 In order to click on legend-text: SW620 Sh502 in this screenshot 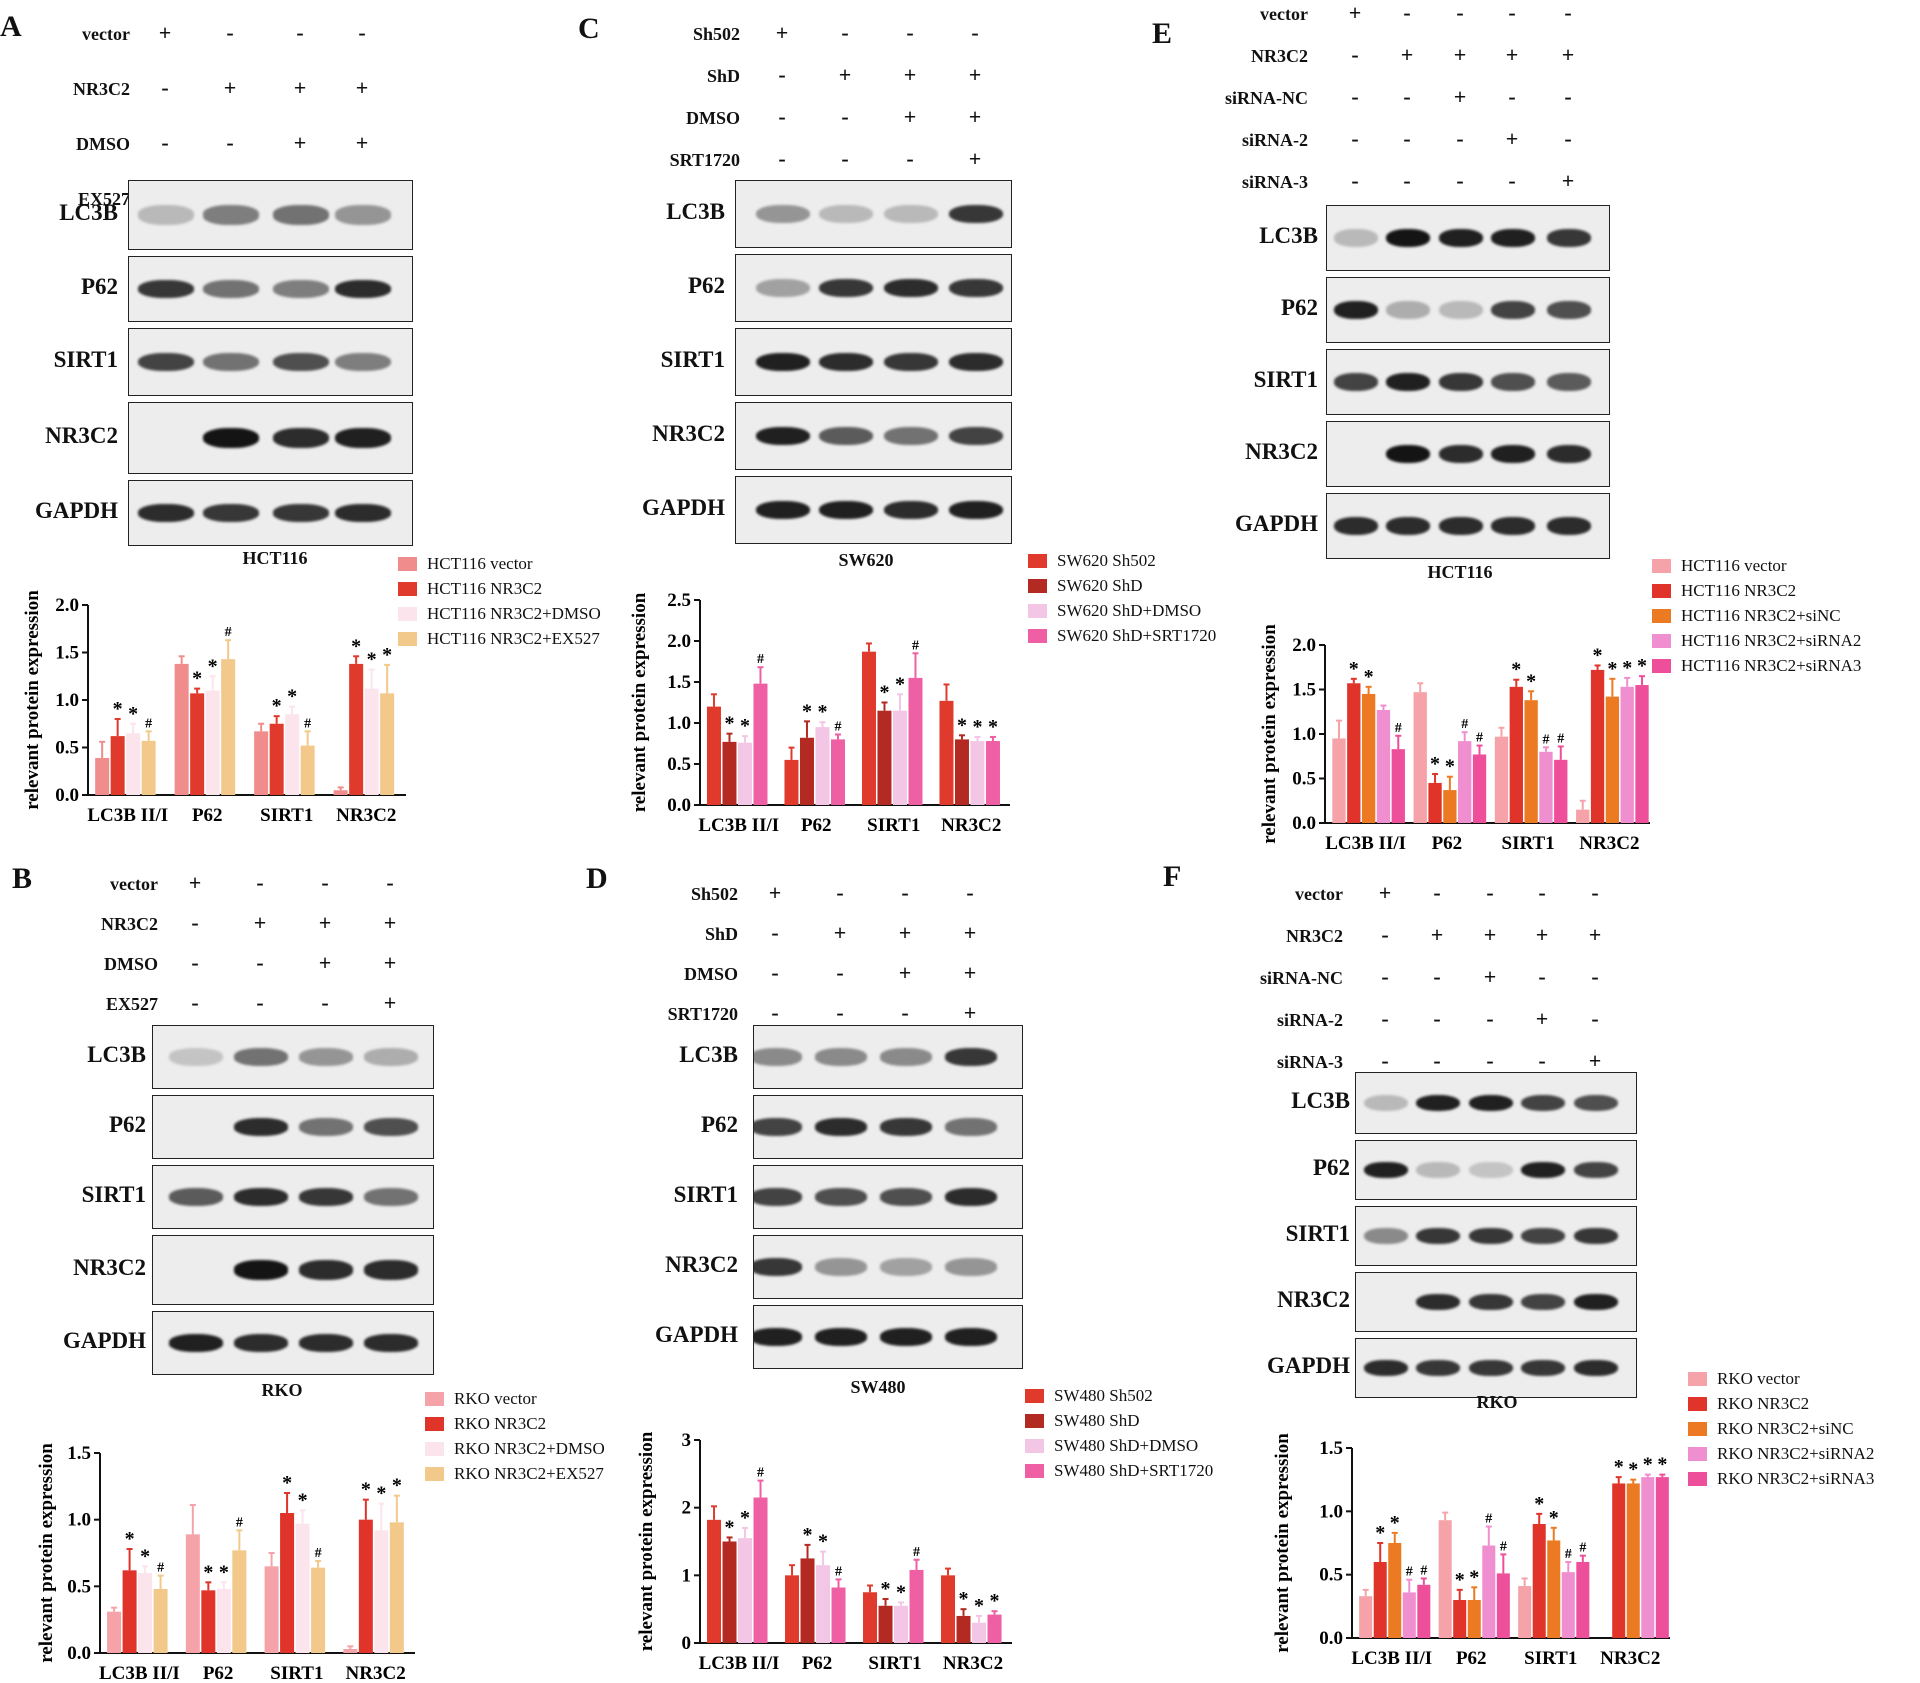, I will do `click(1106, 560)`.